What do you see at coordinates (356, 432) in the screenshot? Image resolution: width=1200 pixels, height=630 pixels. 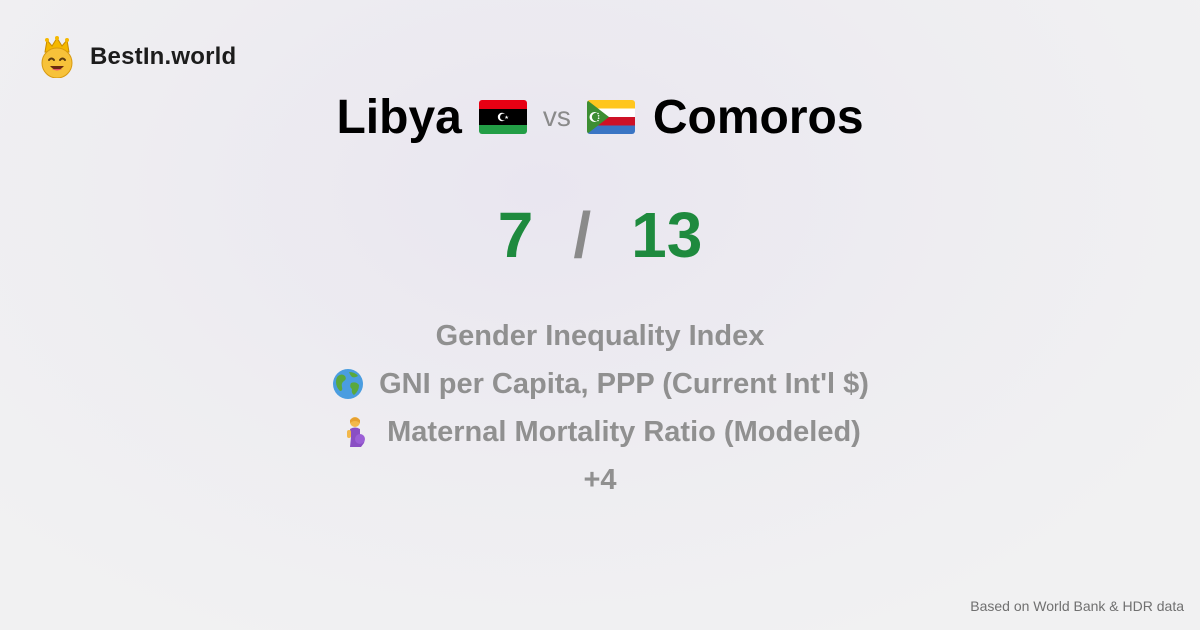 I see `pregnant-woman-icon` at bounding box center [356, 432].